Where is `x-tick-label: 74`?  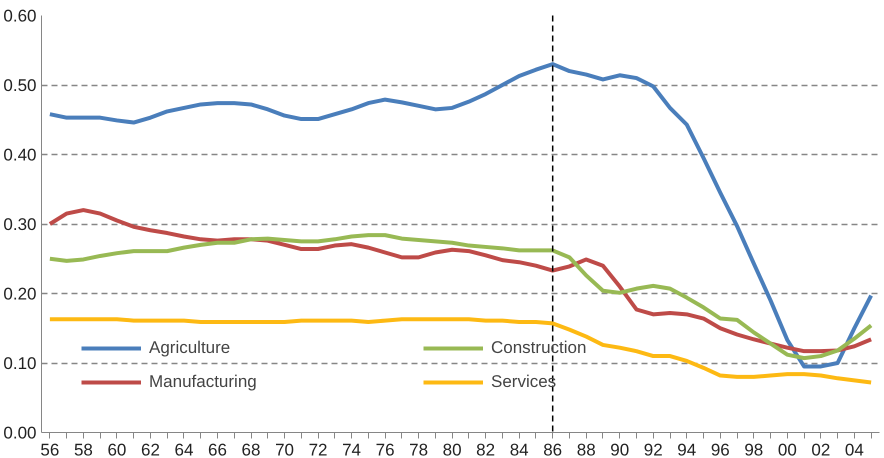 x-tick-label: 74 is located at coordinates (352, 449).